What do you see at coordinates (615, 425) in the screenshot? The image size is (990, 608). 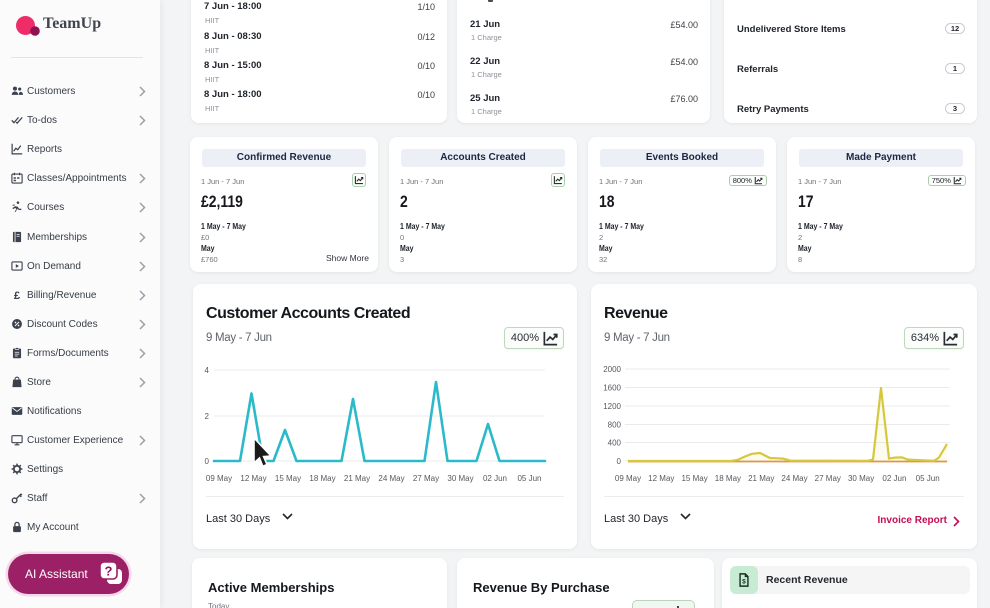 I see `svg-text: 800` at bounding box center [615, 425].